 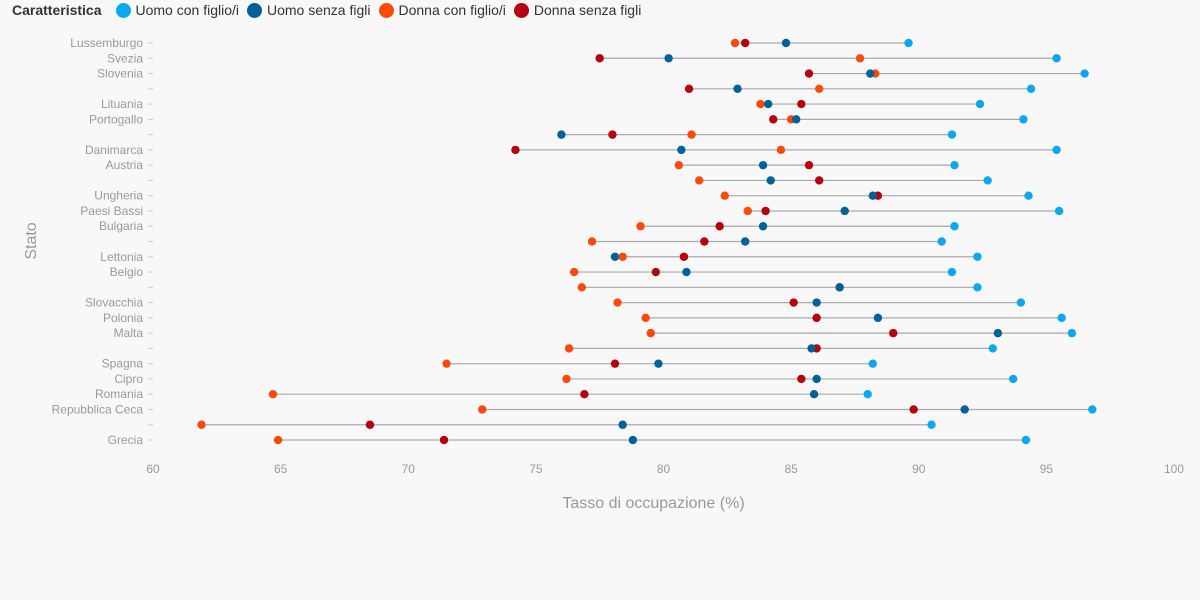 I want to click on x-tick-label: 100, so click(x=1174, y=469).